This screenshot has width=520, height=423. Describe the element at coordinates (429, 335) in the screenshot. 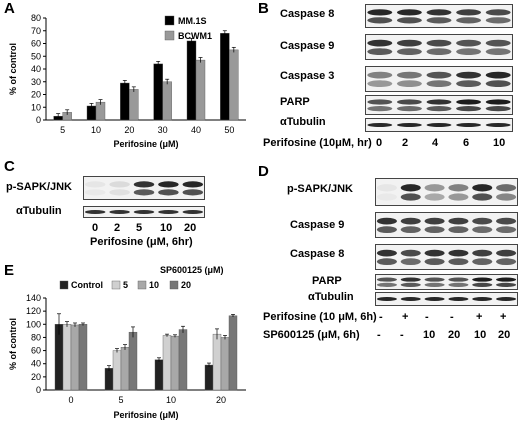

I see `blot-d-row2-value: 10` at that location.